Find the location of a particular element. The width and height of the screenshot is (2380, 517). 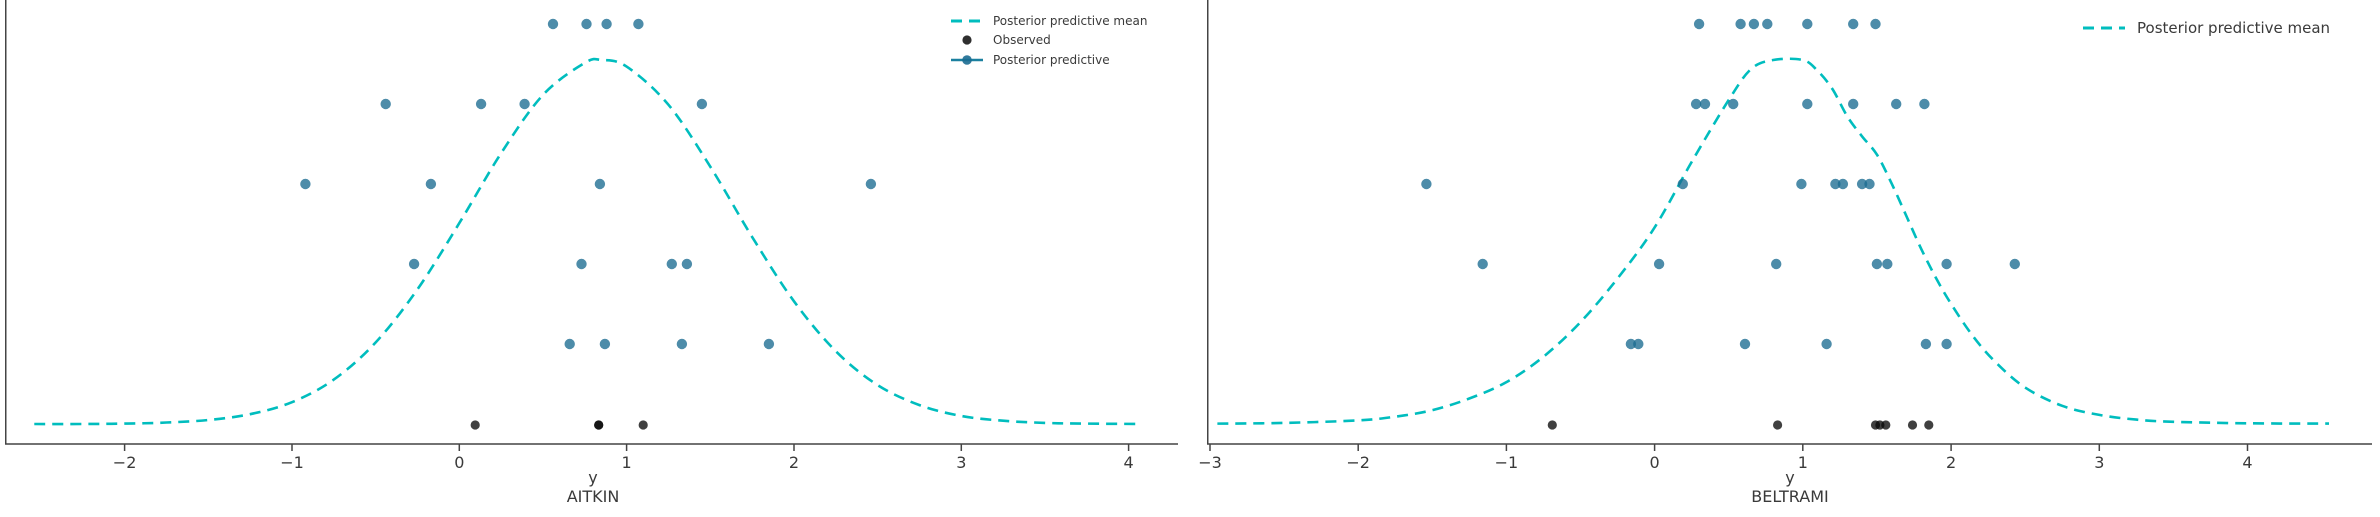

observed-dot-icon is located at coordinates (967, 40).